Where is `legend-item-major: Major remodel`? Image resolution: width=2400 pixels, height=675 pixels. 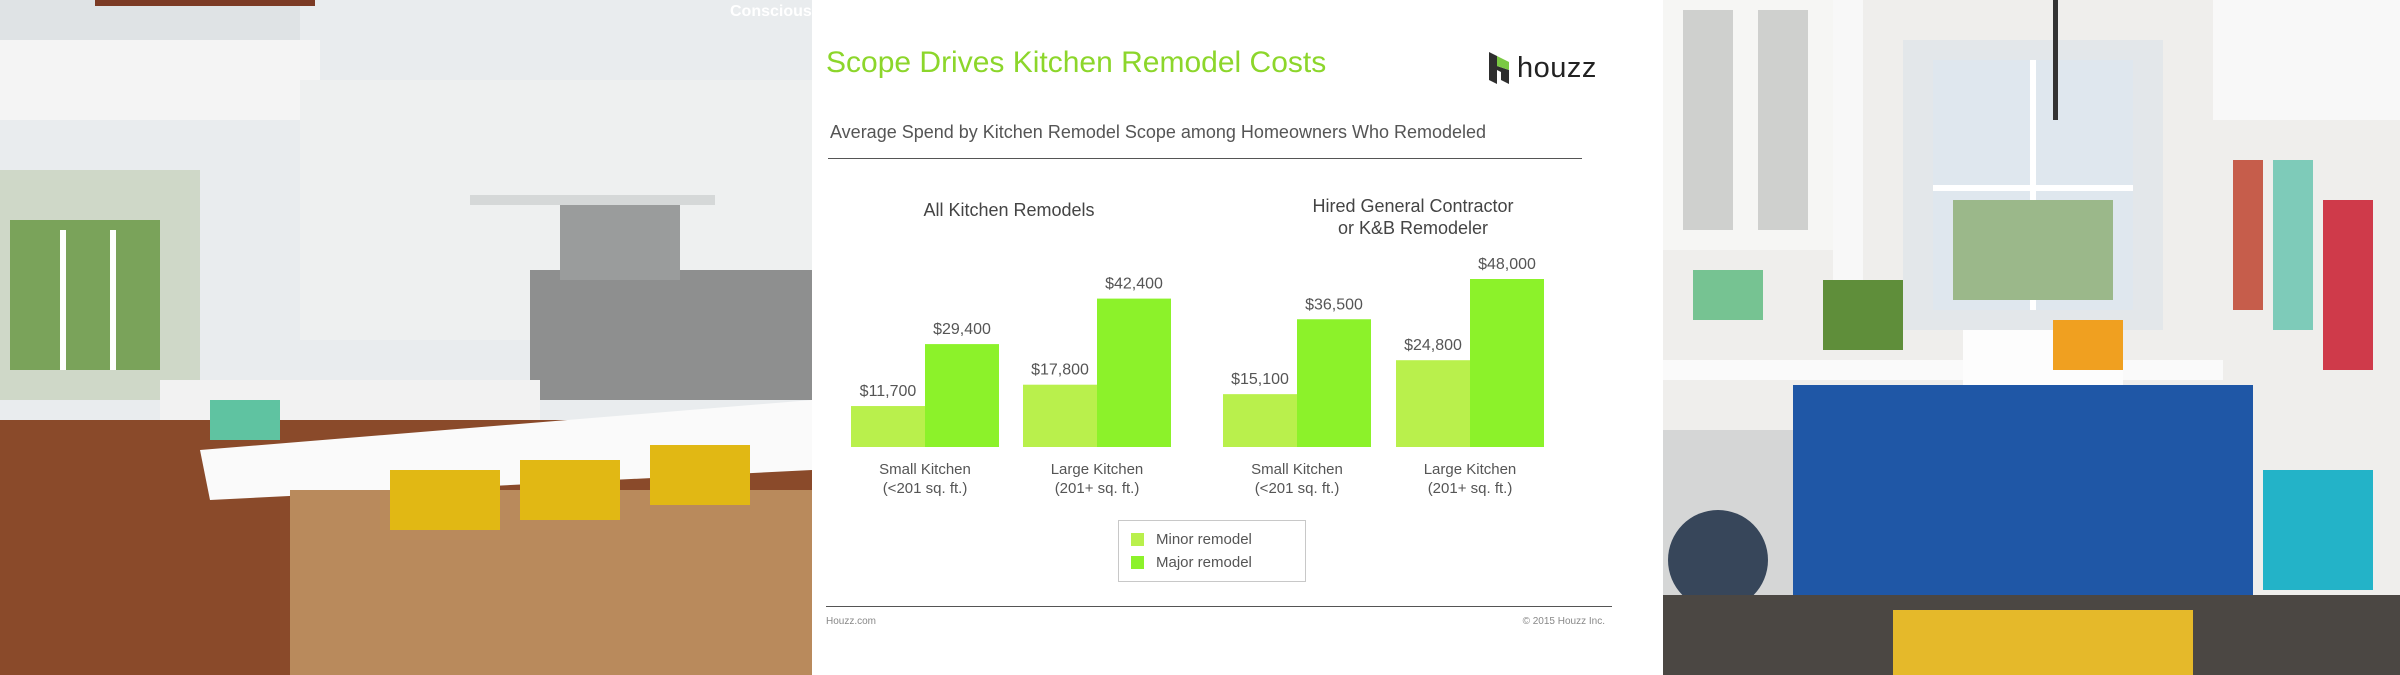 legend-item-major: Major remodel is located at coordinates (1191, 562).